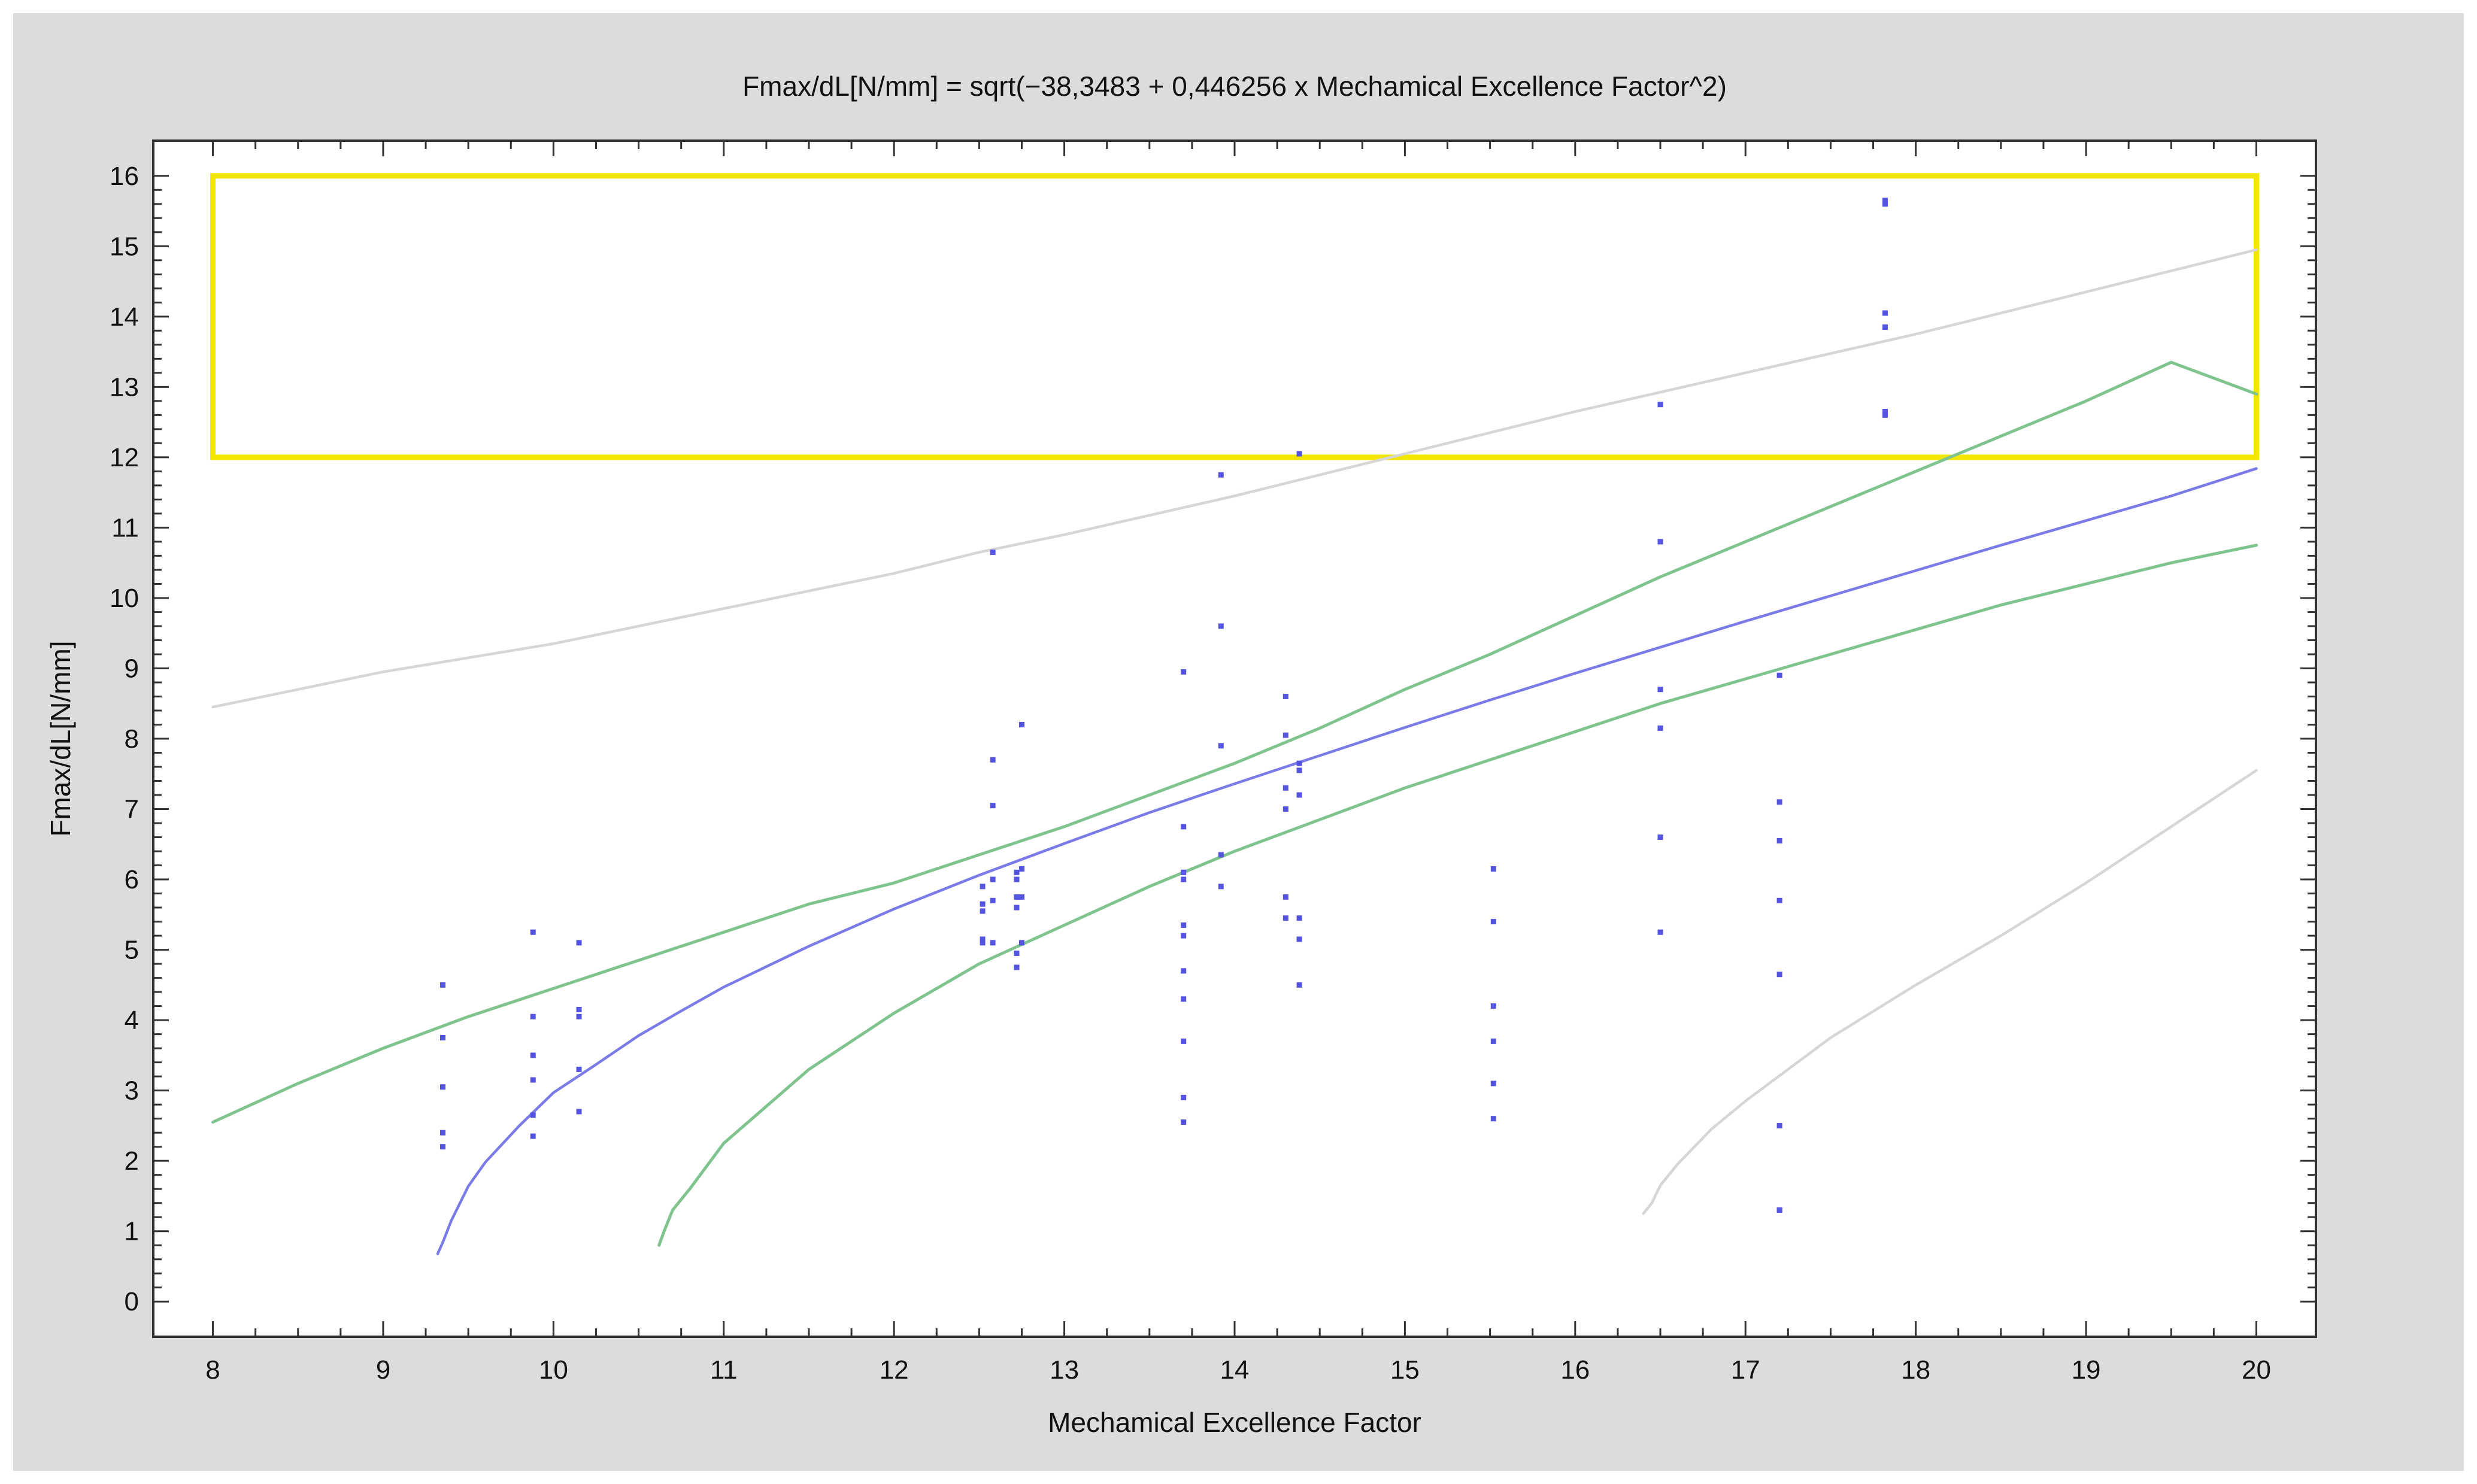 This screenshot has width=2477, height=1484. Describe the element at coordinates (60, 738) in the screenshot. I see `y-axis-label: Fmax/dL[N/mm]` at that location.